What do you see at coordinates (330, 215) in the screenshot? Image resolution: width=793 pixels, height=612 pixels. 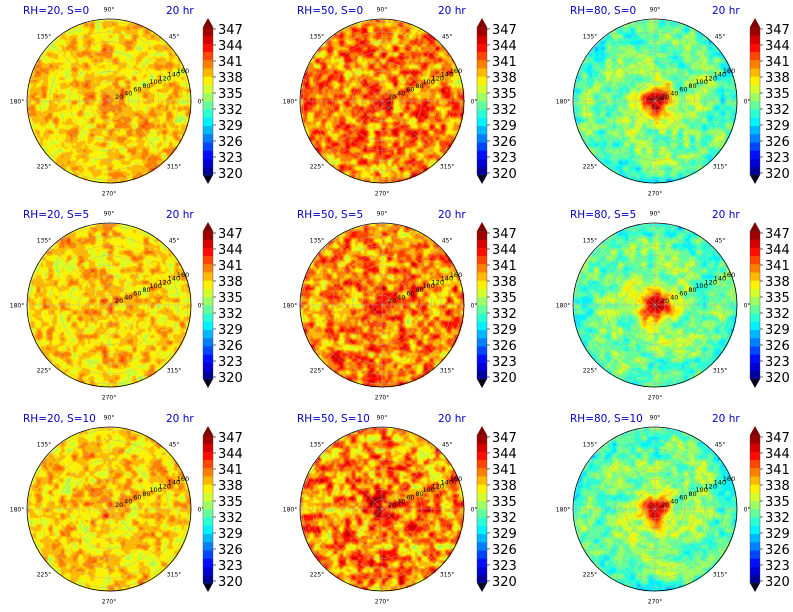 I see `panel-title: RH=50, S=5` at bounding box center [330, 215].